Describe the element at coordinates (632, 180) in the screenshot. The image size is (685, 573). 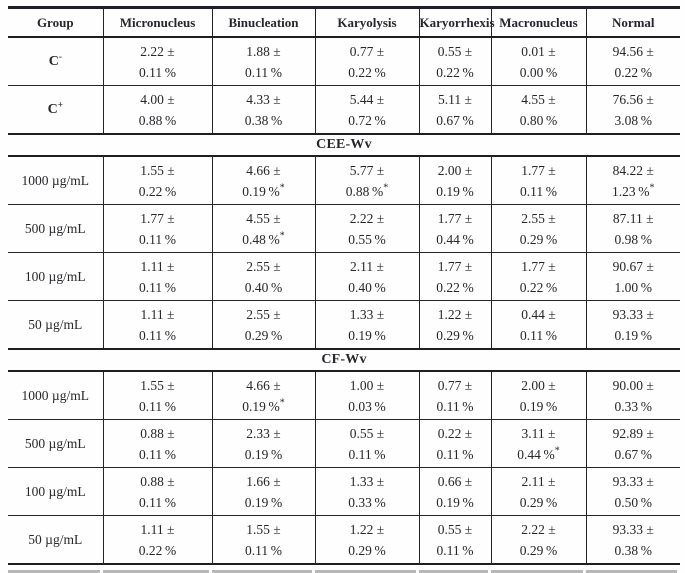
I see `value-cell: 84.22 ± 1.23 %*` at that location.